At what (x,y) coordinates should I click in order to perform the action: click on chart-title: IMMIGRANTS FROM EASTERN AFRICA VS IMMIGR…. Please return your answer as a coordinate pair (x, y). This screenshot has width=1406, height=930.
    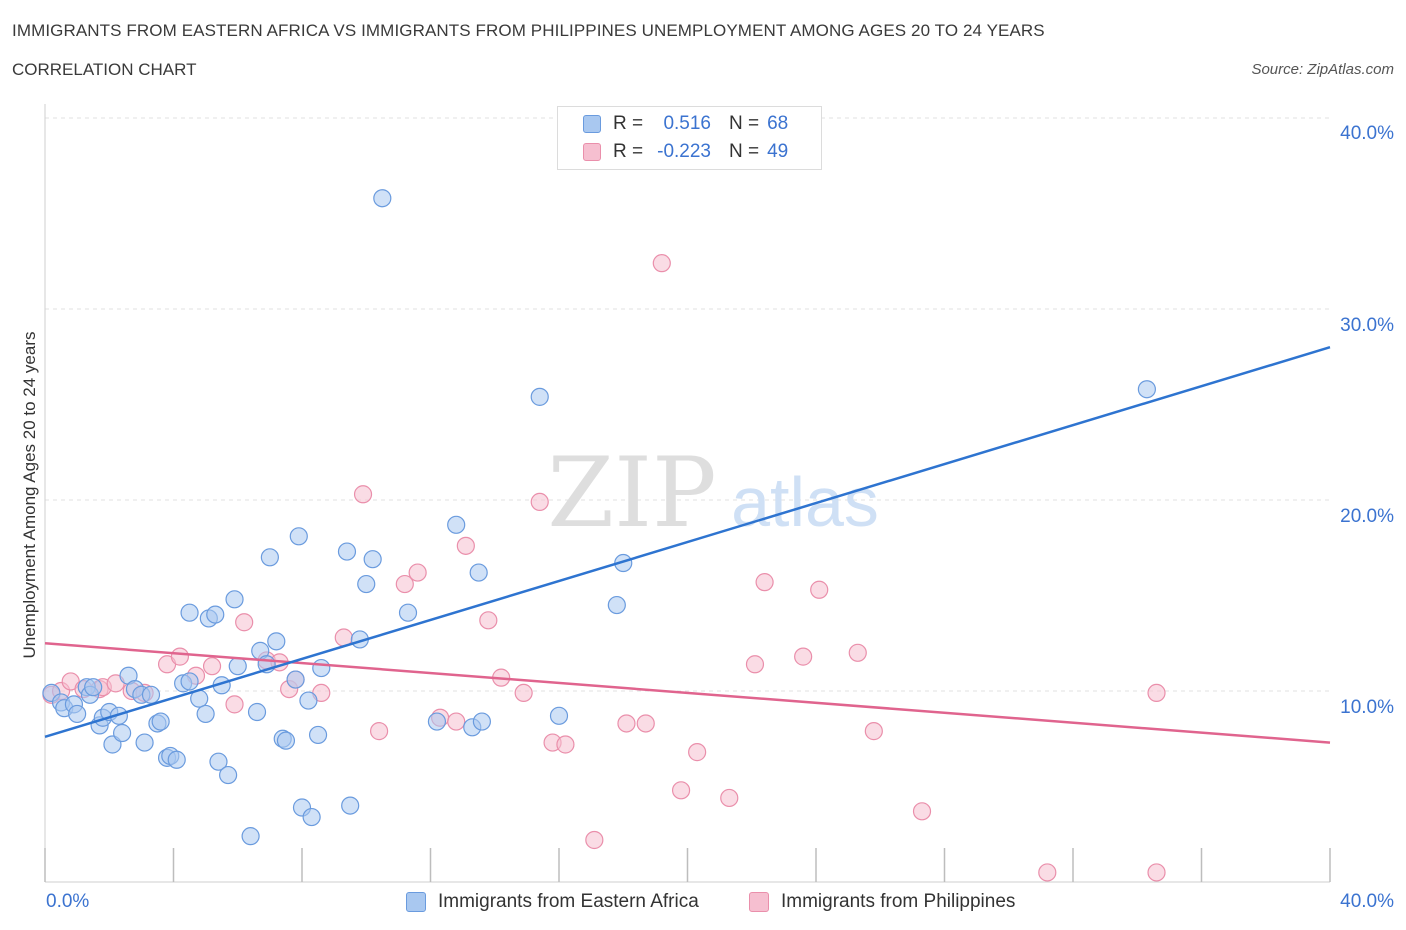
    Looking at the image, I should click on (528, 30).